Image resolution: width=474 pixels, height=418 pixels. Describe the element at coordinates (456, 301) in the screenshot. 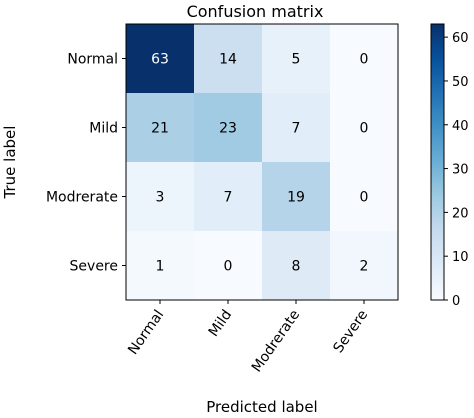

I see `colorbar-tick-label: 0` at that location.